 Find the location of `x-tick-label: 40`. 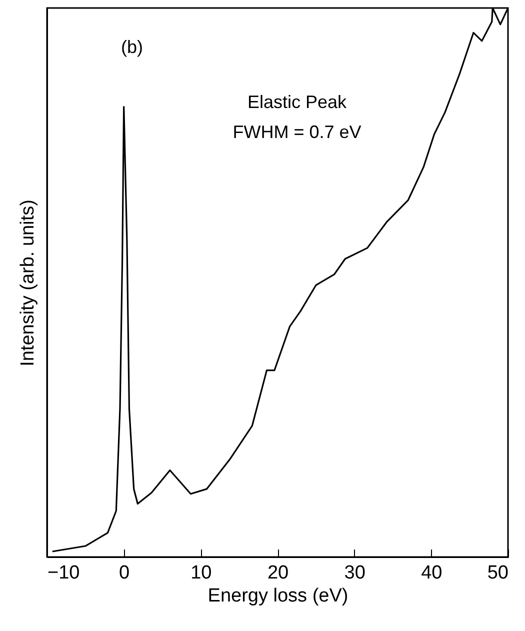

x-tick-label: 40 is located at coordinates (431, 573).